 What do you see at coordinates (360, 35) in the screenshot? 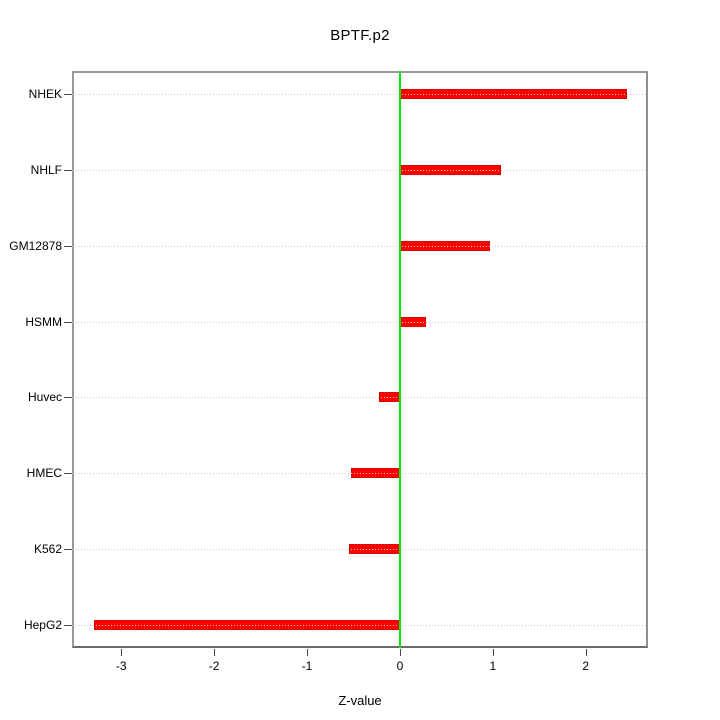
I see `chart-title: BPTF.p2` at bounding box center [360, 35].